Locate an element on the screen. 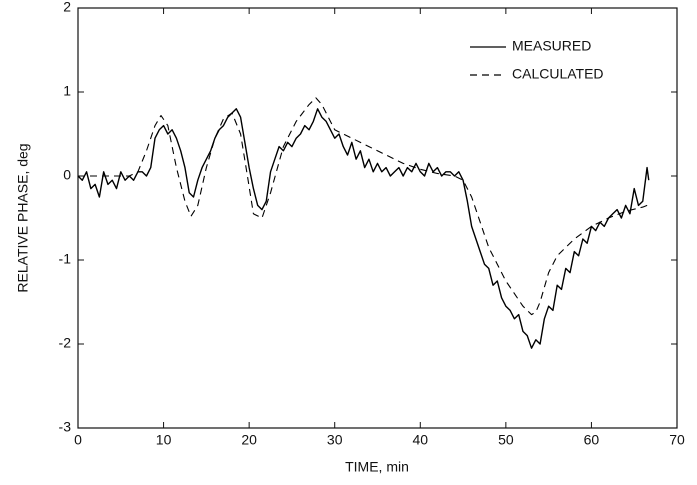 Image resolution: width=697 pixels, height=485 pixels. legend-label: MEASURED is located at coordinates (551, 46).